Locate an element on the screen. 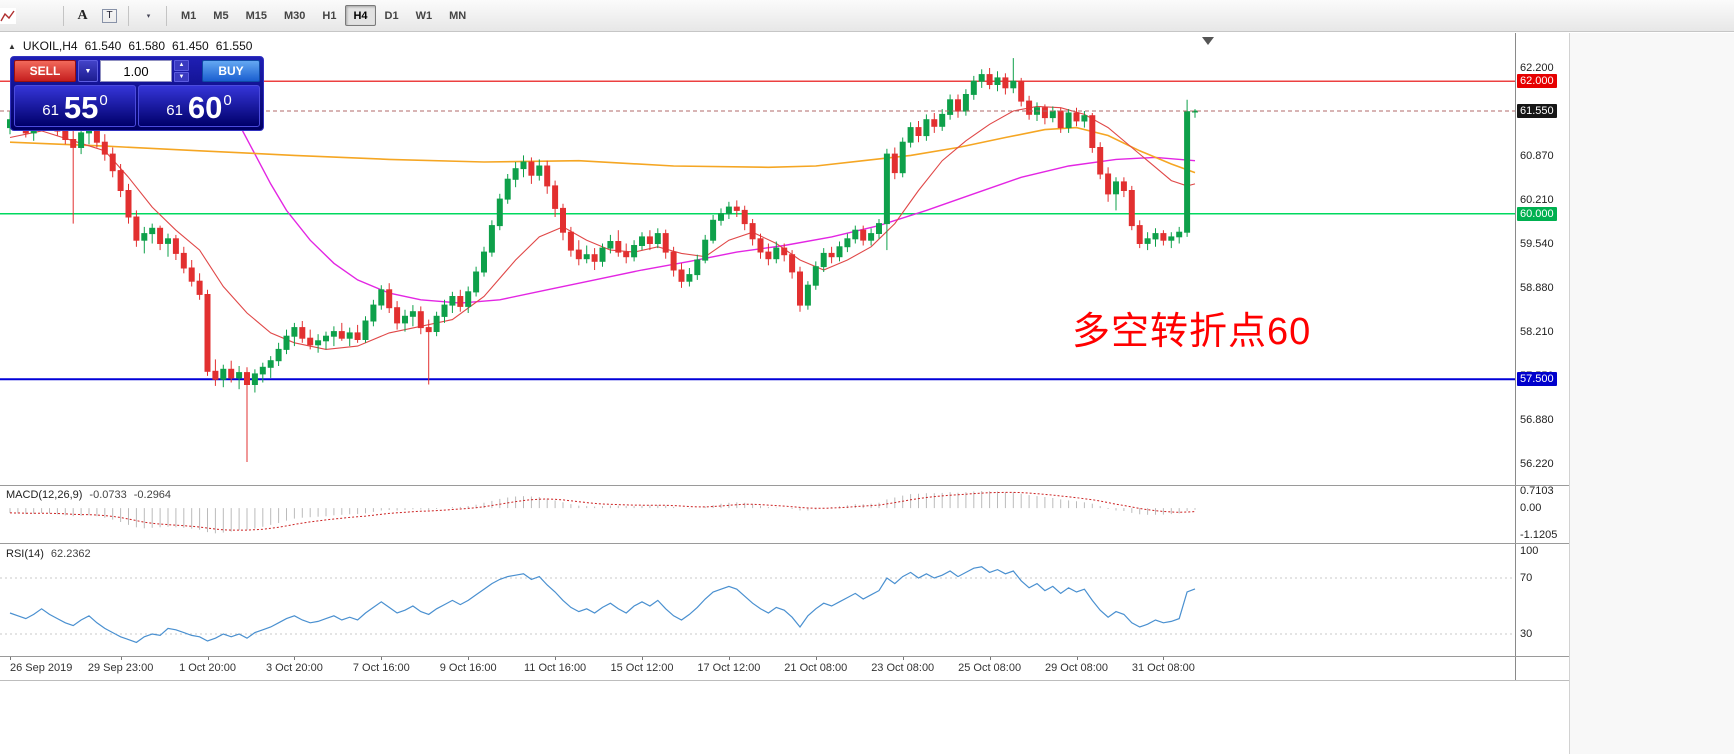  time-axis-label: 25 Oct 08:00 is located at coordinates (990, 668).